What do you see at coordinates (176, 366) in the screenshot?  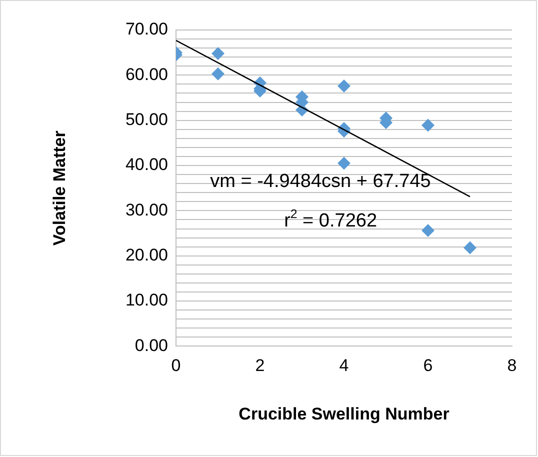 I see `x-tick-label: 0` at bounding box center [176, 366].